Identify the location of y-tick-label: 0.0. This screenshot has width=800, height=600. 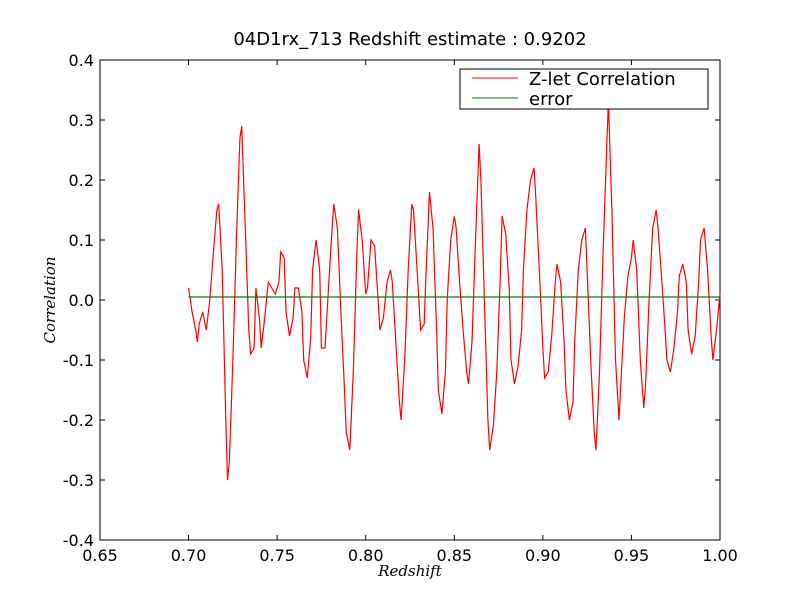
(81, 300).